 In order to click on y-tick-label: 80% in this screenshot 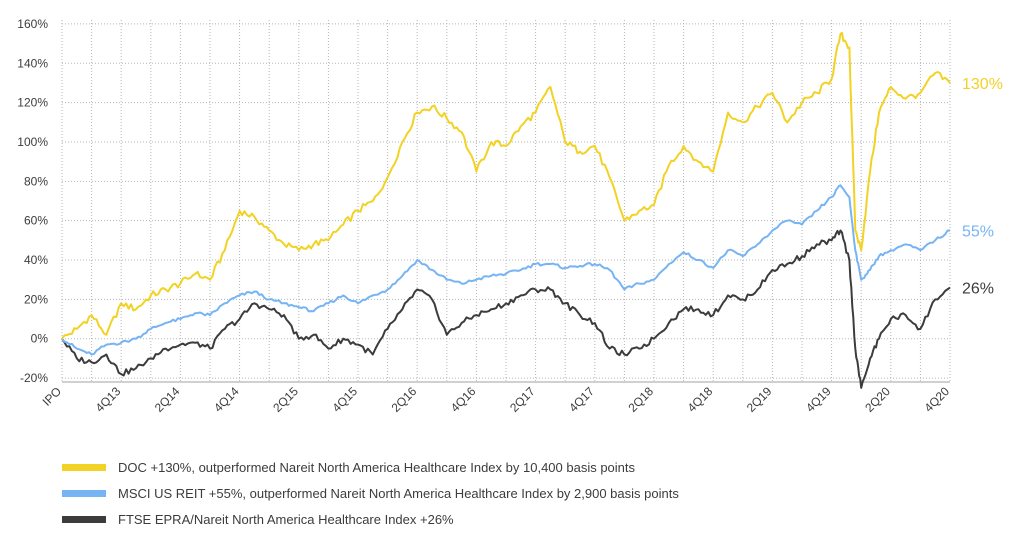, I will do `click(36, 181)`.